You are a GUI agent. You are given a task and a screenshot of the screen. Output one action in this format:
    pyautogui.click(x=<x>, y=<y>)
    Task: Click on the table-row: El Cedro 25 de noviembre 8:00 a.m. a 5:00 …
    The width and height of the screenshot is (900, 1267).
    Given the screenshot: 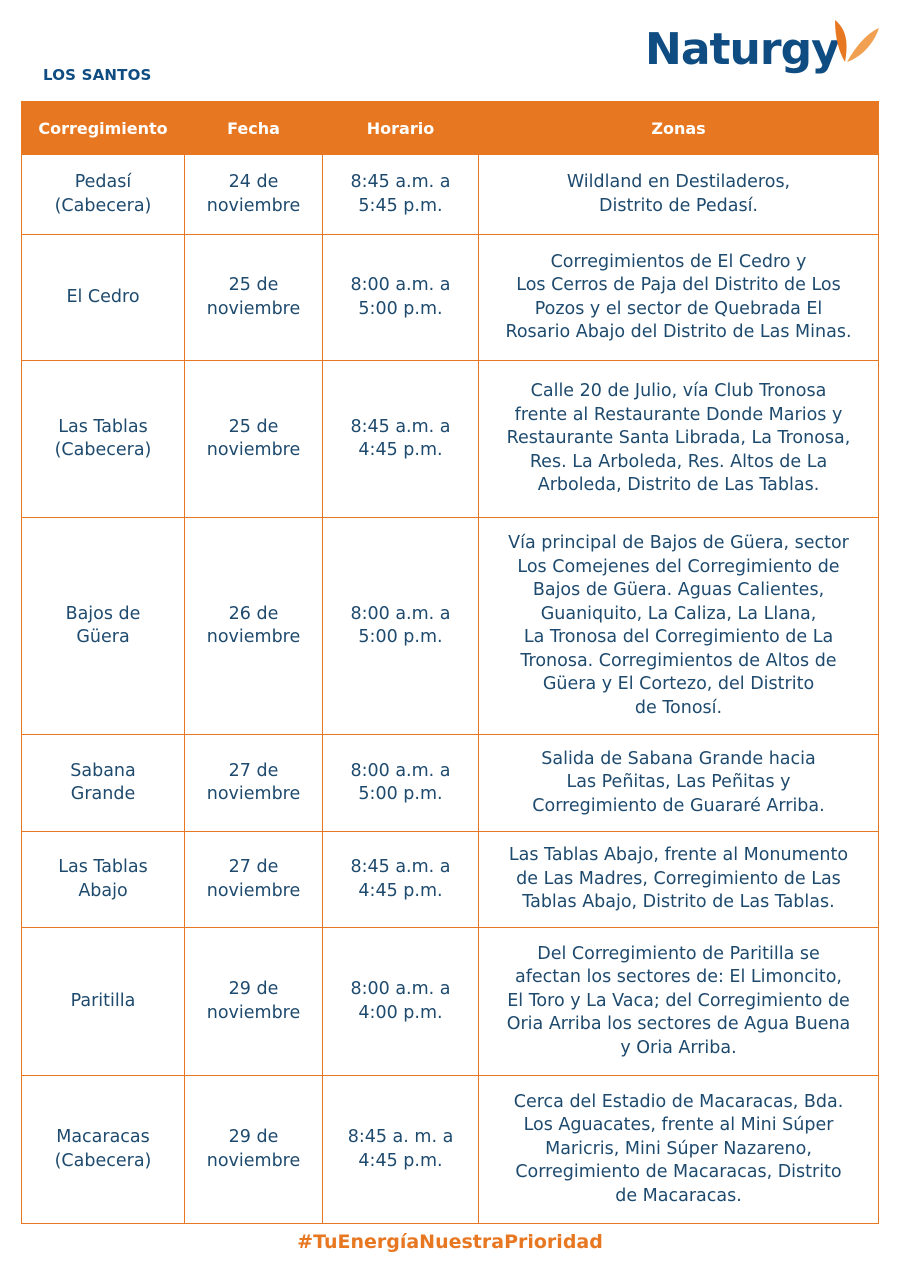 What is the action you would take?
    pyautogui.click(x=450, y=297)
    